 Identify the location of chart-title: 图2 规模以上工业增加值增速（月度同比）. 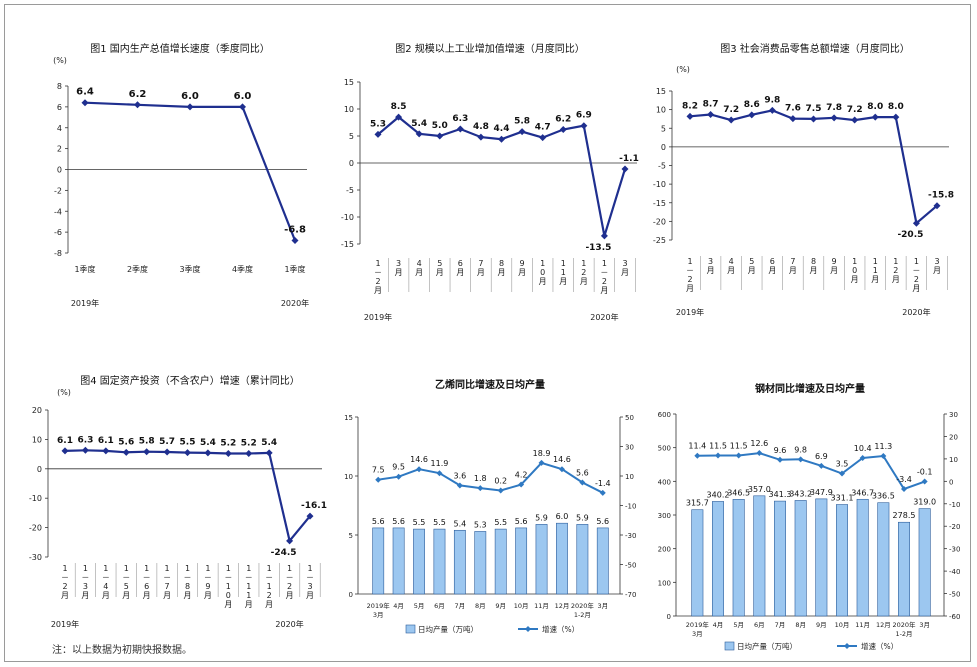
(490, 48).